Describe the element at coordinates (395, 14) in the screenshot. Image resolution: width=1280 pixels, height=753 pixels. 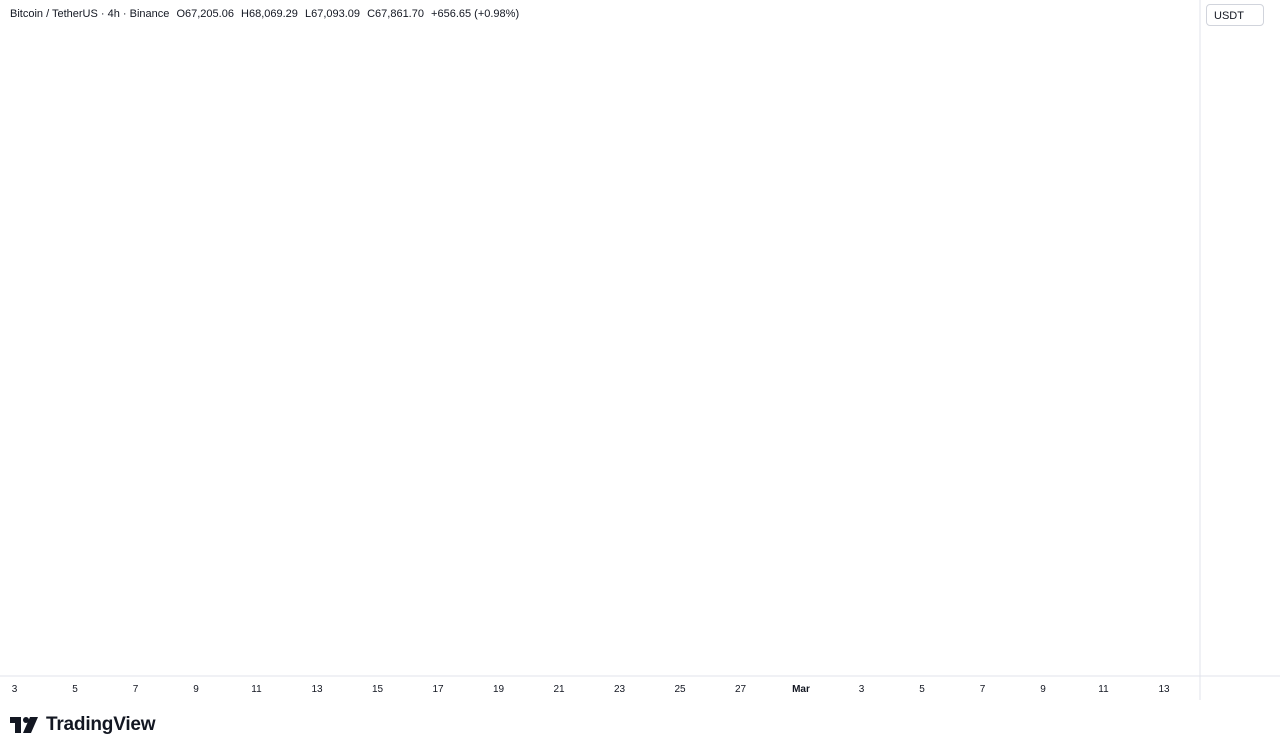
I see `ohlc-close: C67,861.70` at that location.